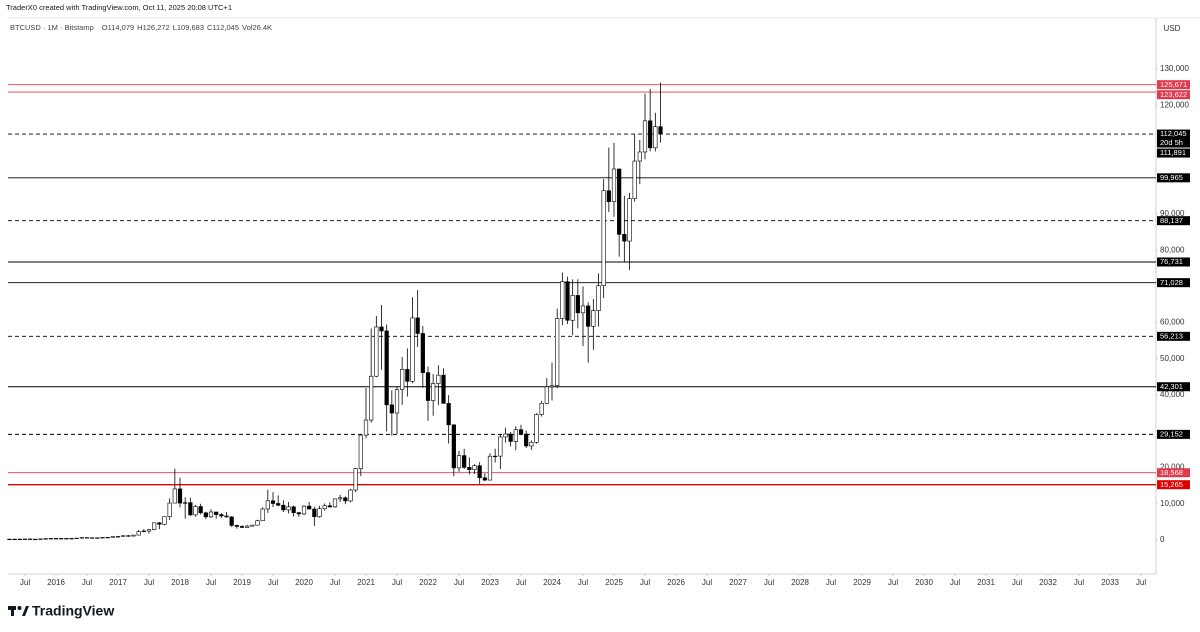 The width and height of the screenshot is (1200, 632). Describe the element at coordinates (490, 582) in the screenshot. I see `x-tick-label: 2023` at that location.